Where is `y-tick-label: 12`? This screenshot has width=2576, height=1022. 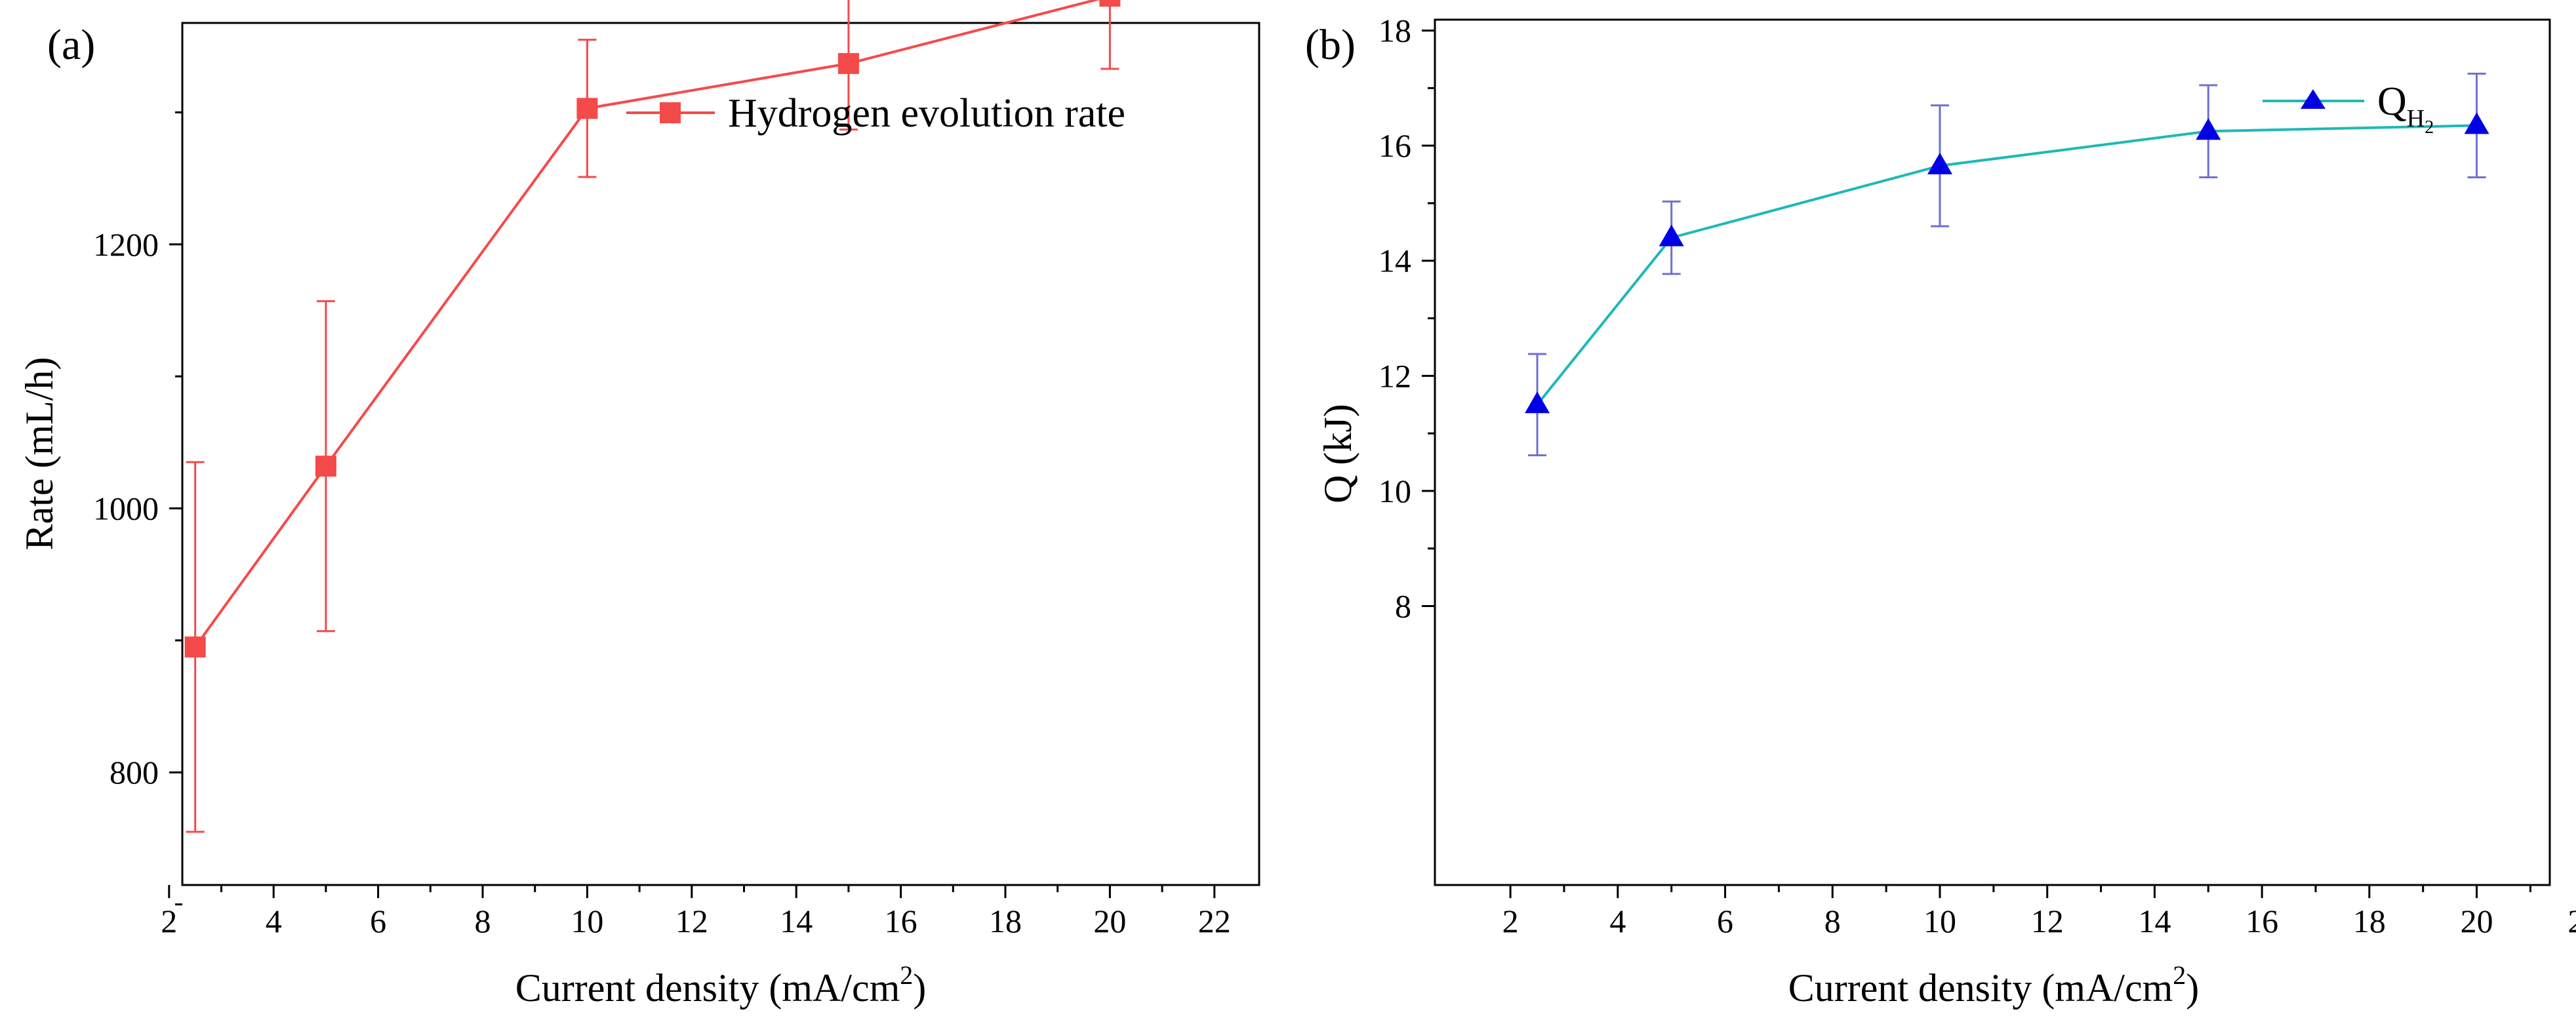 y-tick-label: 12 is located at coordinates (1395, 376).